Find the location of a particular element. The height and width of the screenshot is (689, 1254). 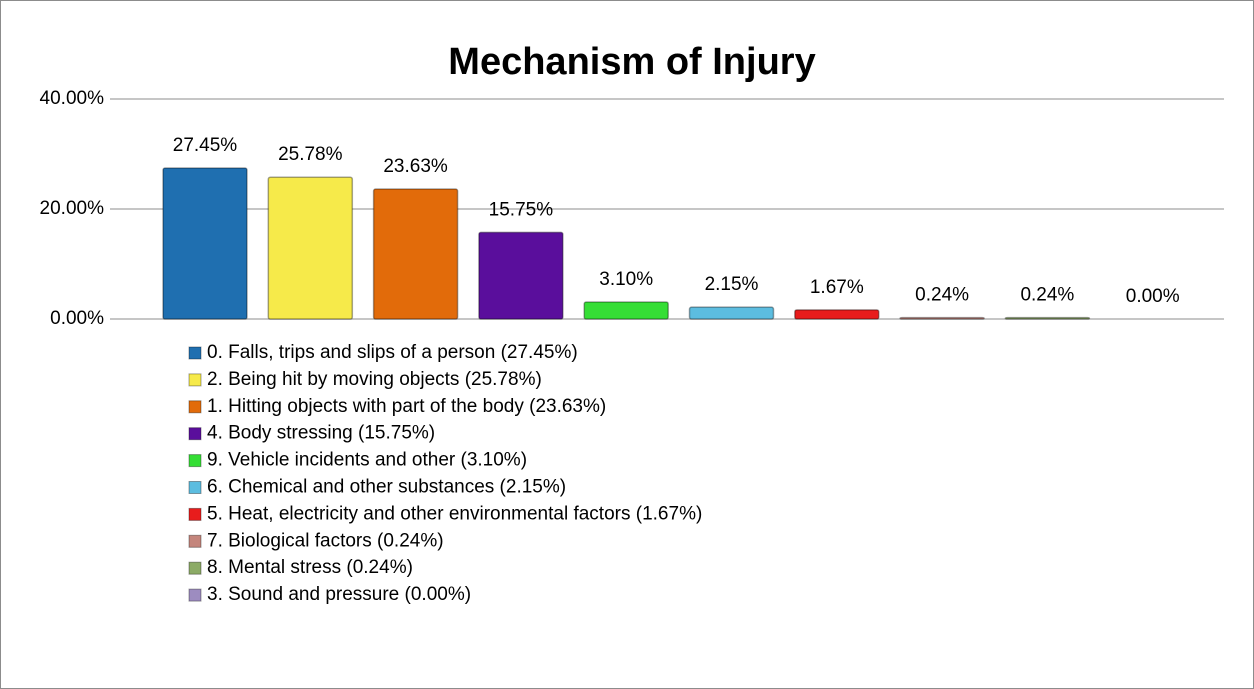

legend-label: 8. Mental stress (0.24%) is located at coordinates (310, 567).